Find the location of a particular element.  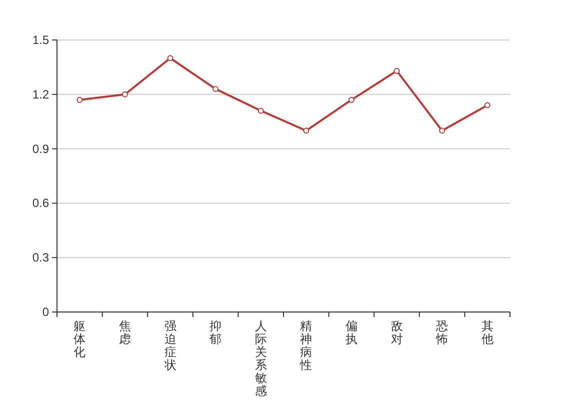

y-tick-label: 0.3 is located at coordinates (41, 257).